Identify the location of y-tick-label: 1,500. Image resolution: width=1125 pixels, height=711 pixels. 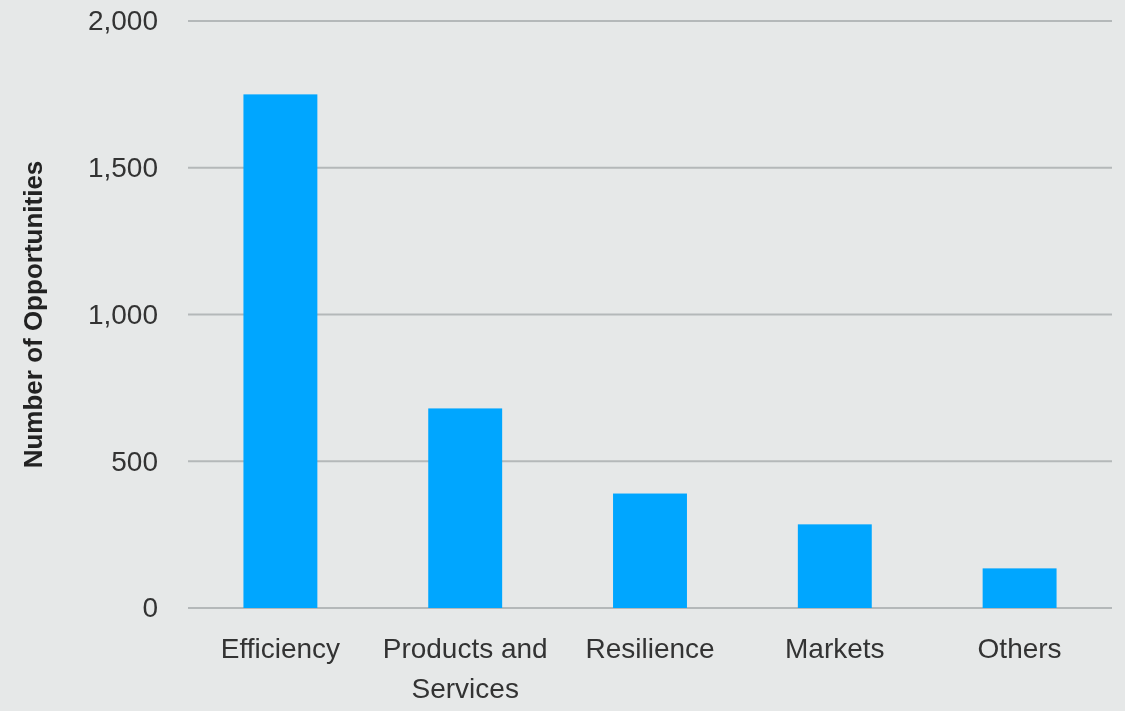
(122, 168).